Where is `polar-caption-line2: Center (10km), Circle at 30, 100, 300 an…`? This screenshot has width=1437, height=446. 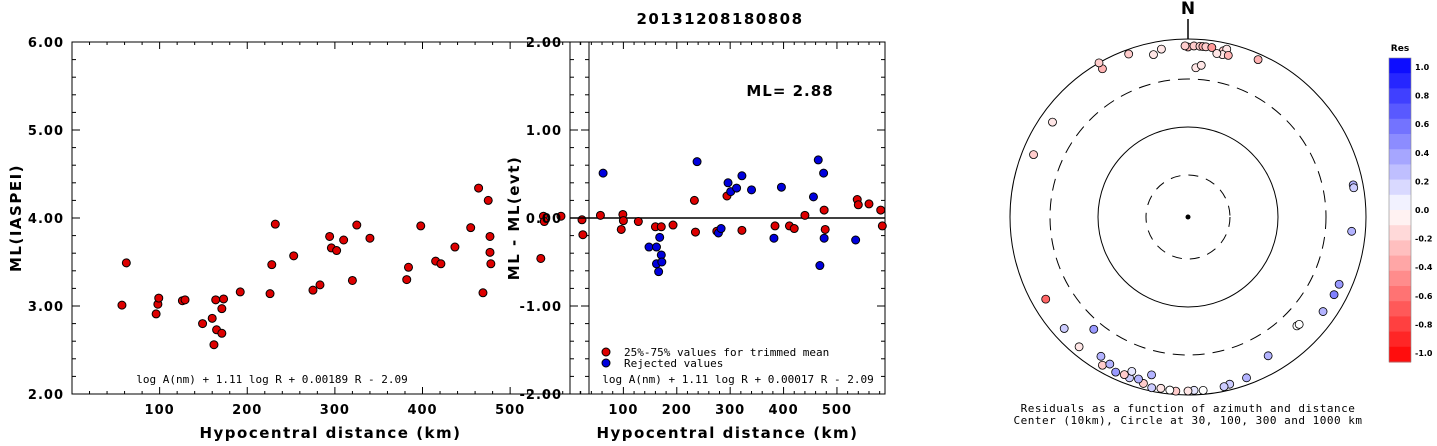 polar-caption-line2: Center (10km), Circle at 30, 100, 300 an… is located at coordinates (1187, 420).